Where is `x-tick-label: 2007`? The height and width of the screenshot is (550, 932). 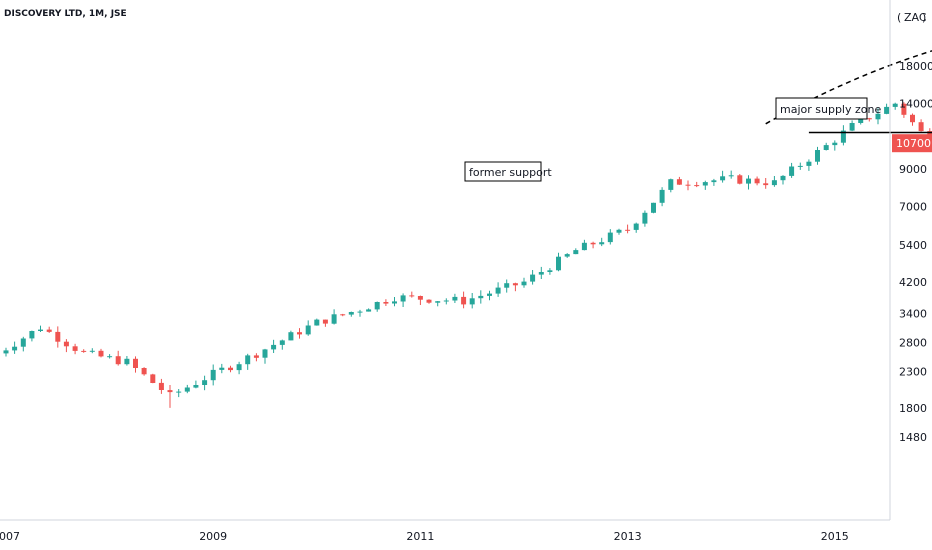
x-tick-label: 2007 is located at coordinates (10, 536).